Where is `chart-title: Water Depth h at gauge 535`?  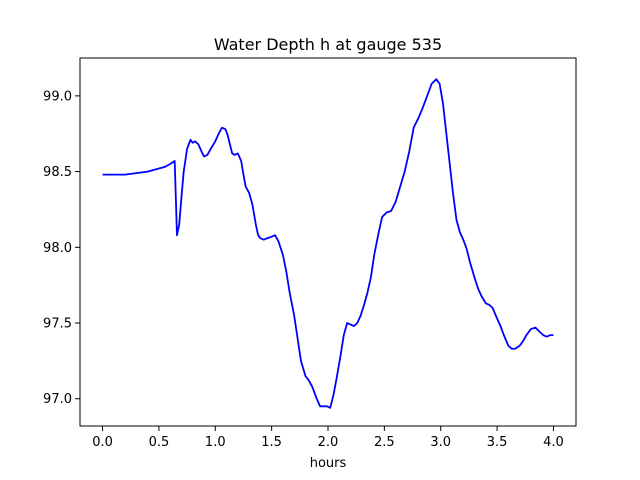
chart-title: Water Depth h at gauge 535 is located at coordinates (328, 44).